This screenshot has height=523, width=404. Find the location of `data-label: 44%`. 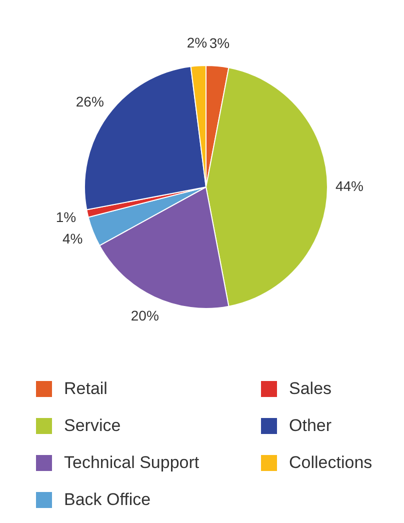

data-label: 44% is located at coordinates (349, 186).